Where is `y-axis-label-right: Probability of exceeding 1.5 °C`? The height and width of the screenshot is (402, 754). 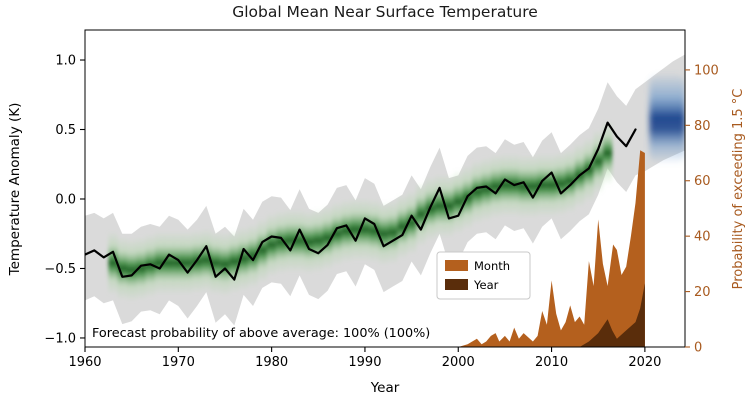 y-axis-label-right: Probability of exceeding 1.5 °C is located at coordinates (738, 189).